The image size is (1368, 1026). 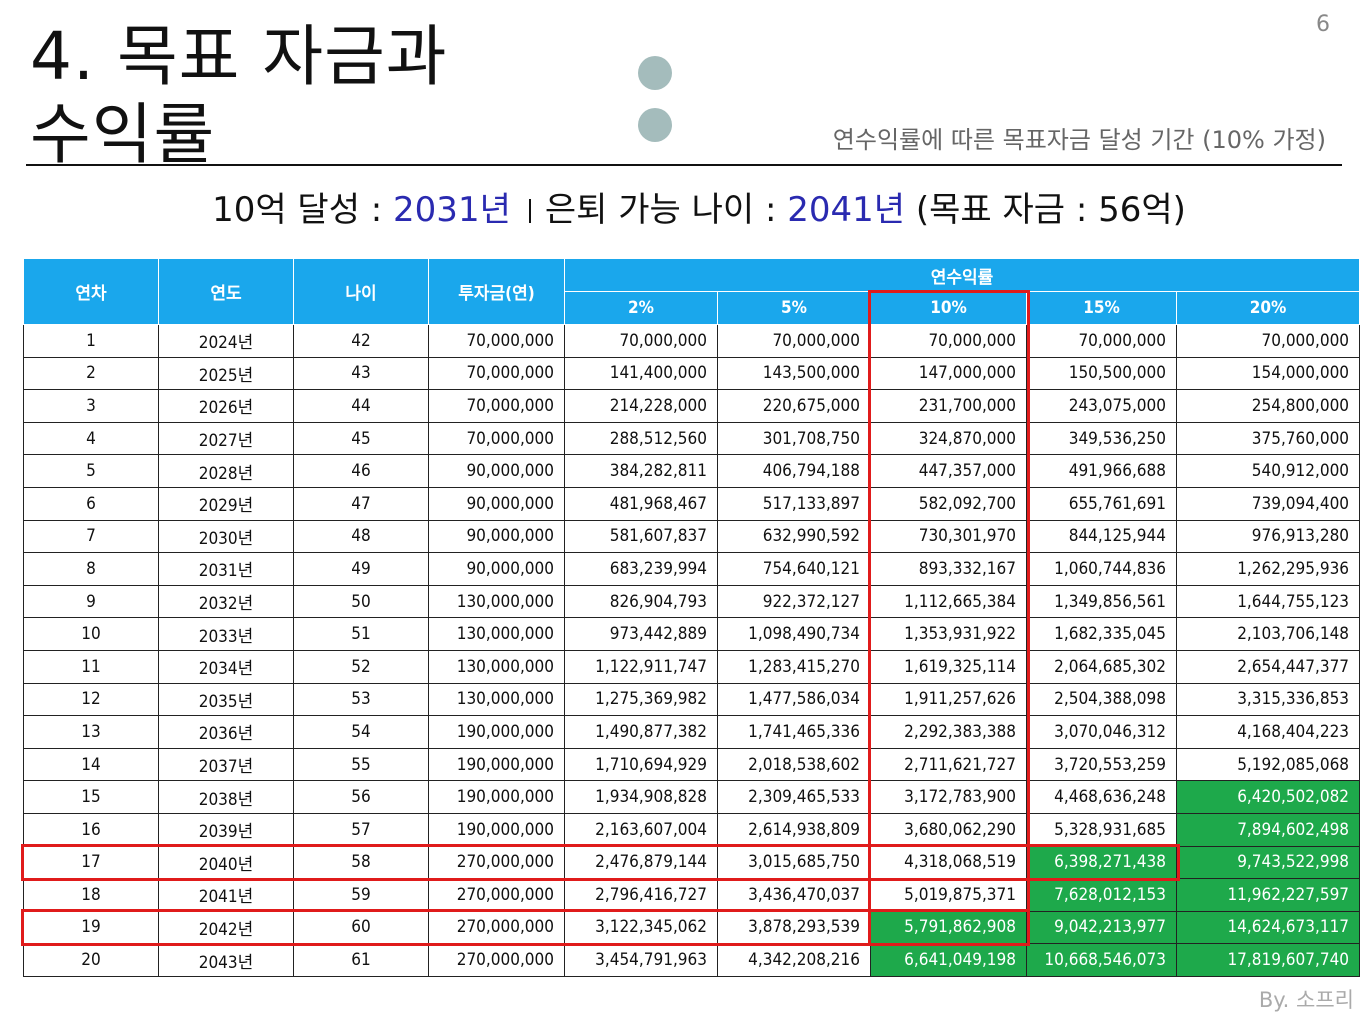 I want to click on cell-rate-5: 3,436,470,037, so click(x=794, y=895).